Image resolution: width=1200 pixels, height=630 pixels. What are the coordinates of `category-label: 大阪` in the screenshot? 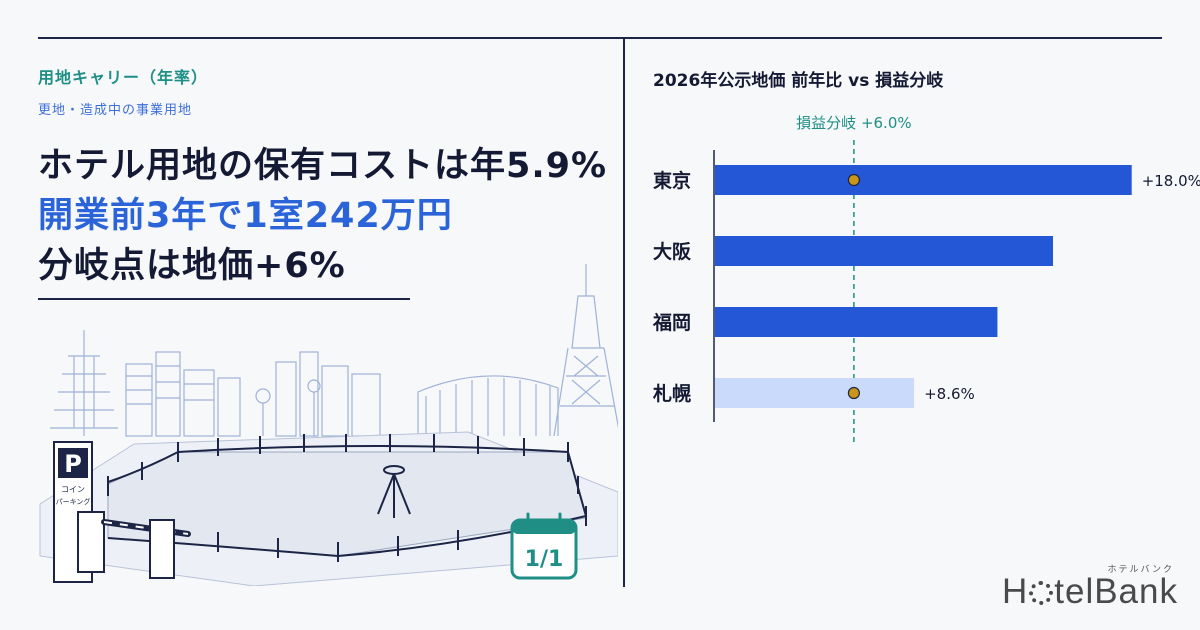 It's located at (672, 251).